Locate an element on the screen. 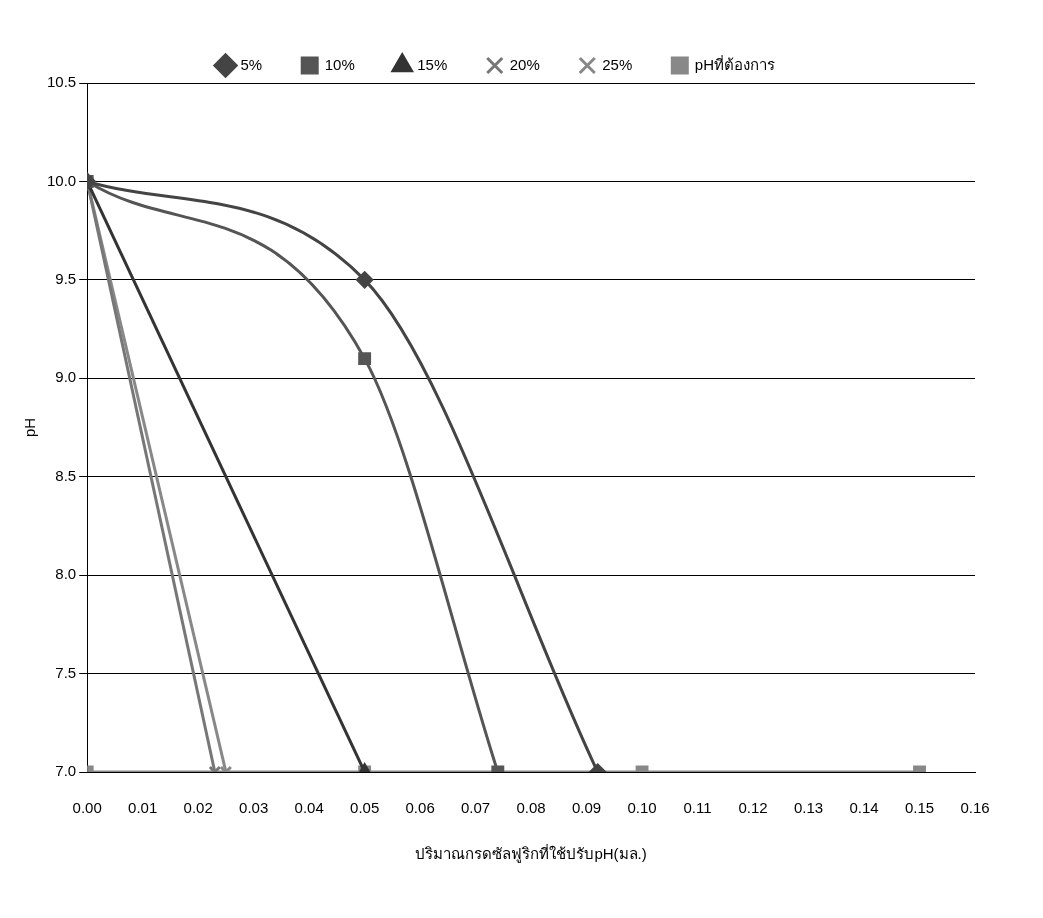  x-tick-label: 0.14 is located at coordinates (864, 808).